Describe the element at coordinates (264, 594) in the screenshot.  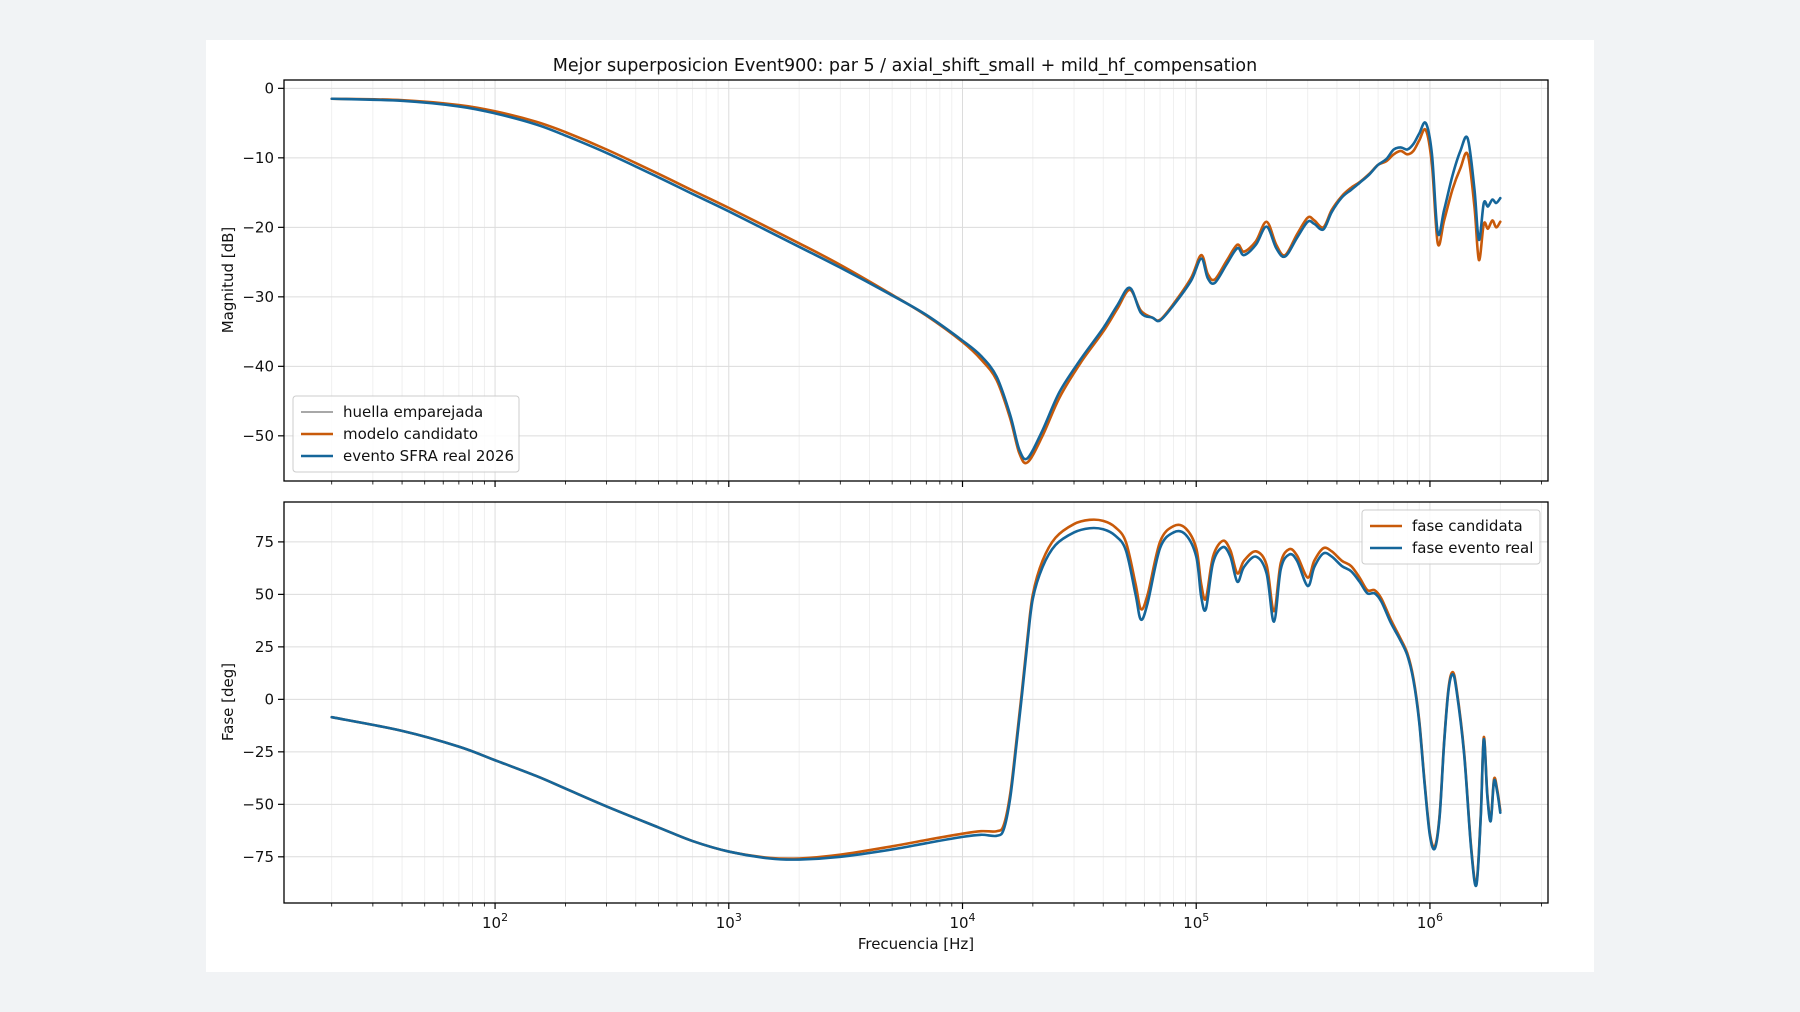
I see `phase-y-tick-label: 50` at that location.